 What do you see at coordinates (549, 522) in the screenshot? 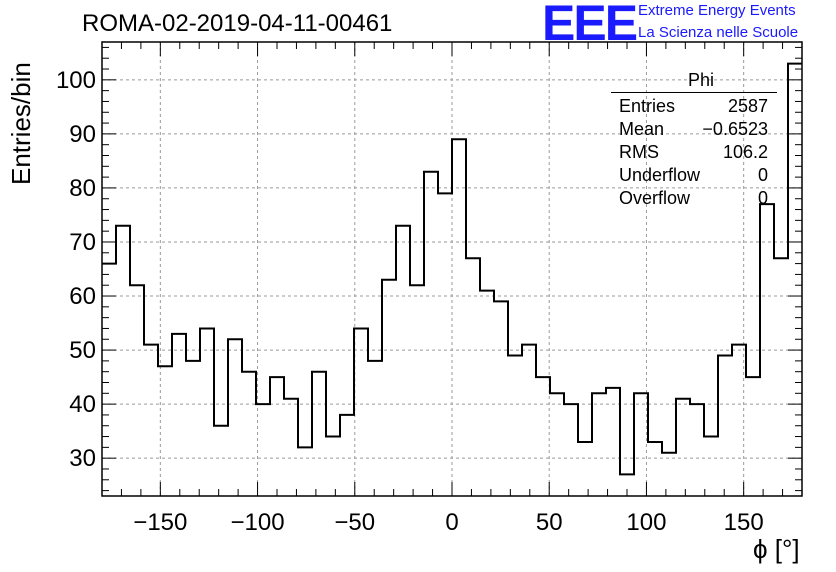
I see `x-tick-label: 50` at bounding box center [549, 522].